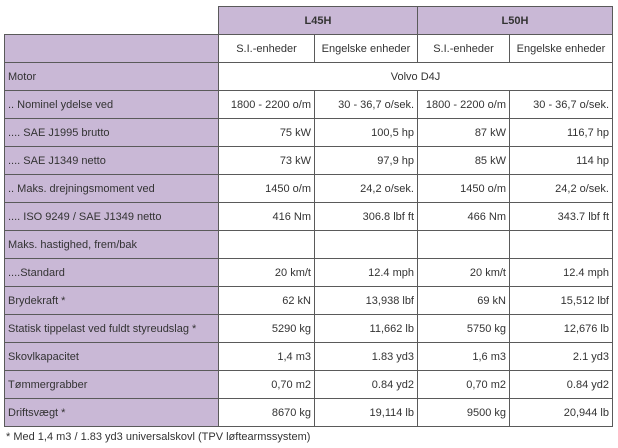 The width and height of the screenshot is (618, 448). I want to click on engine-value: Volvo D4J, so click(415, 76).